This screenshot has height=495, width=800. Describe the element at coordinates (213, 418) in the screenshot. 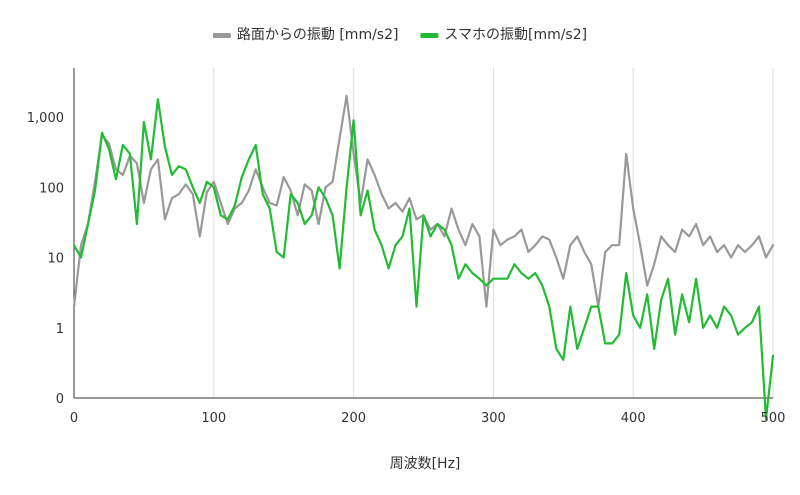

I see `x-tick-label: 100` at that location.